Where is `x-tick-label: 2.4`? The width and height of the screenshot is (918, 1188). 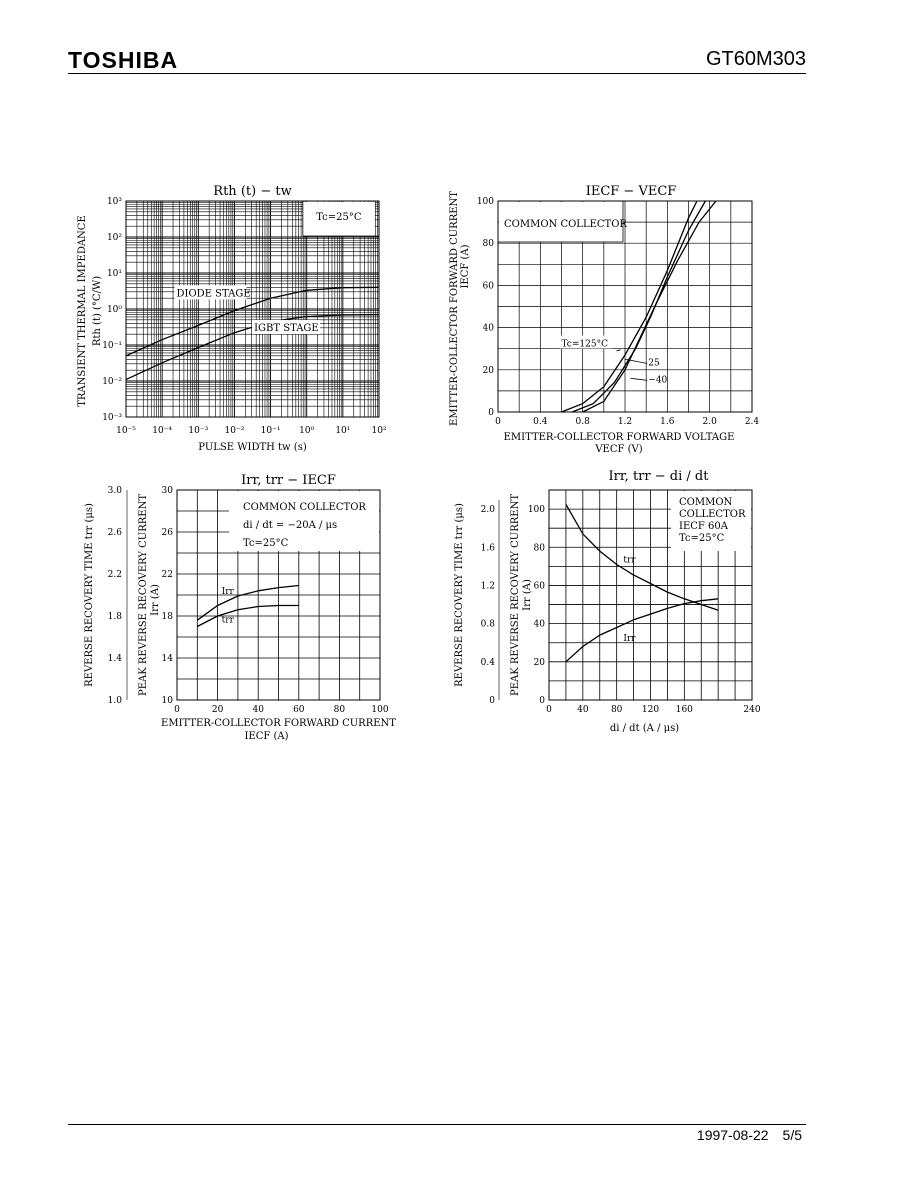 x-tick-label: 2.4 is located at coordinates (752, 422).